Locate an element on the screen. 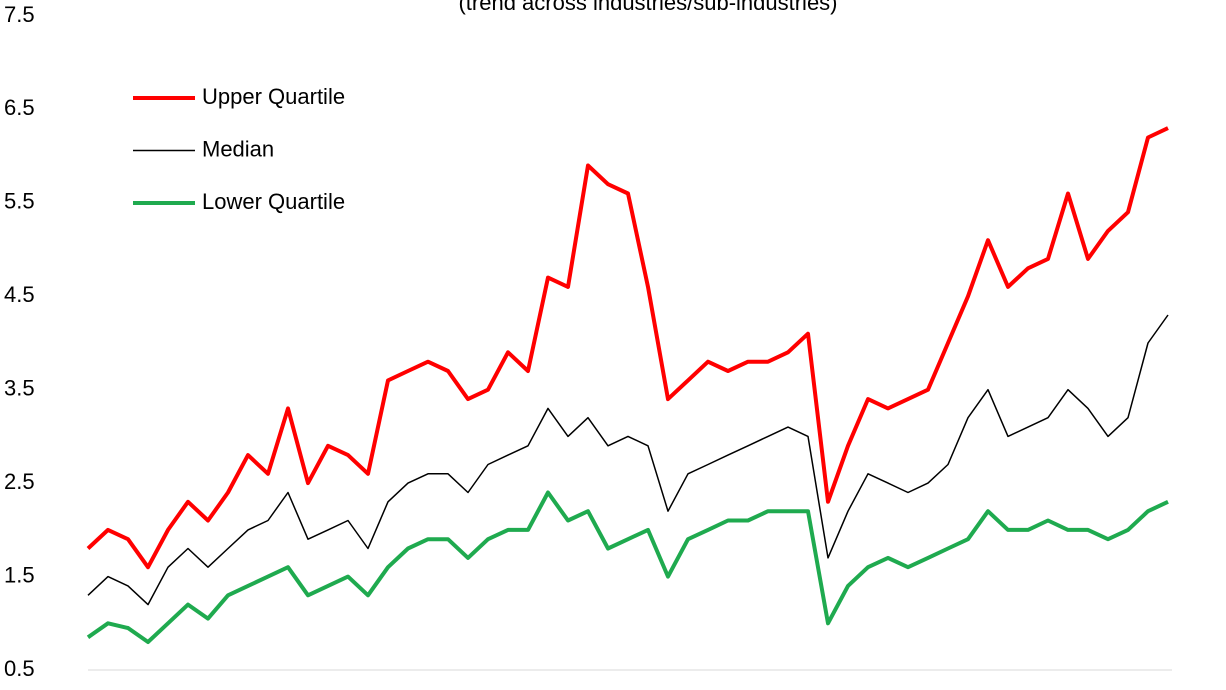 The width and height of the screenshot is (1226, 690). legend-label: Upper Quartile is located at coordinates (273, 96).